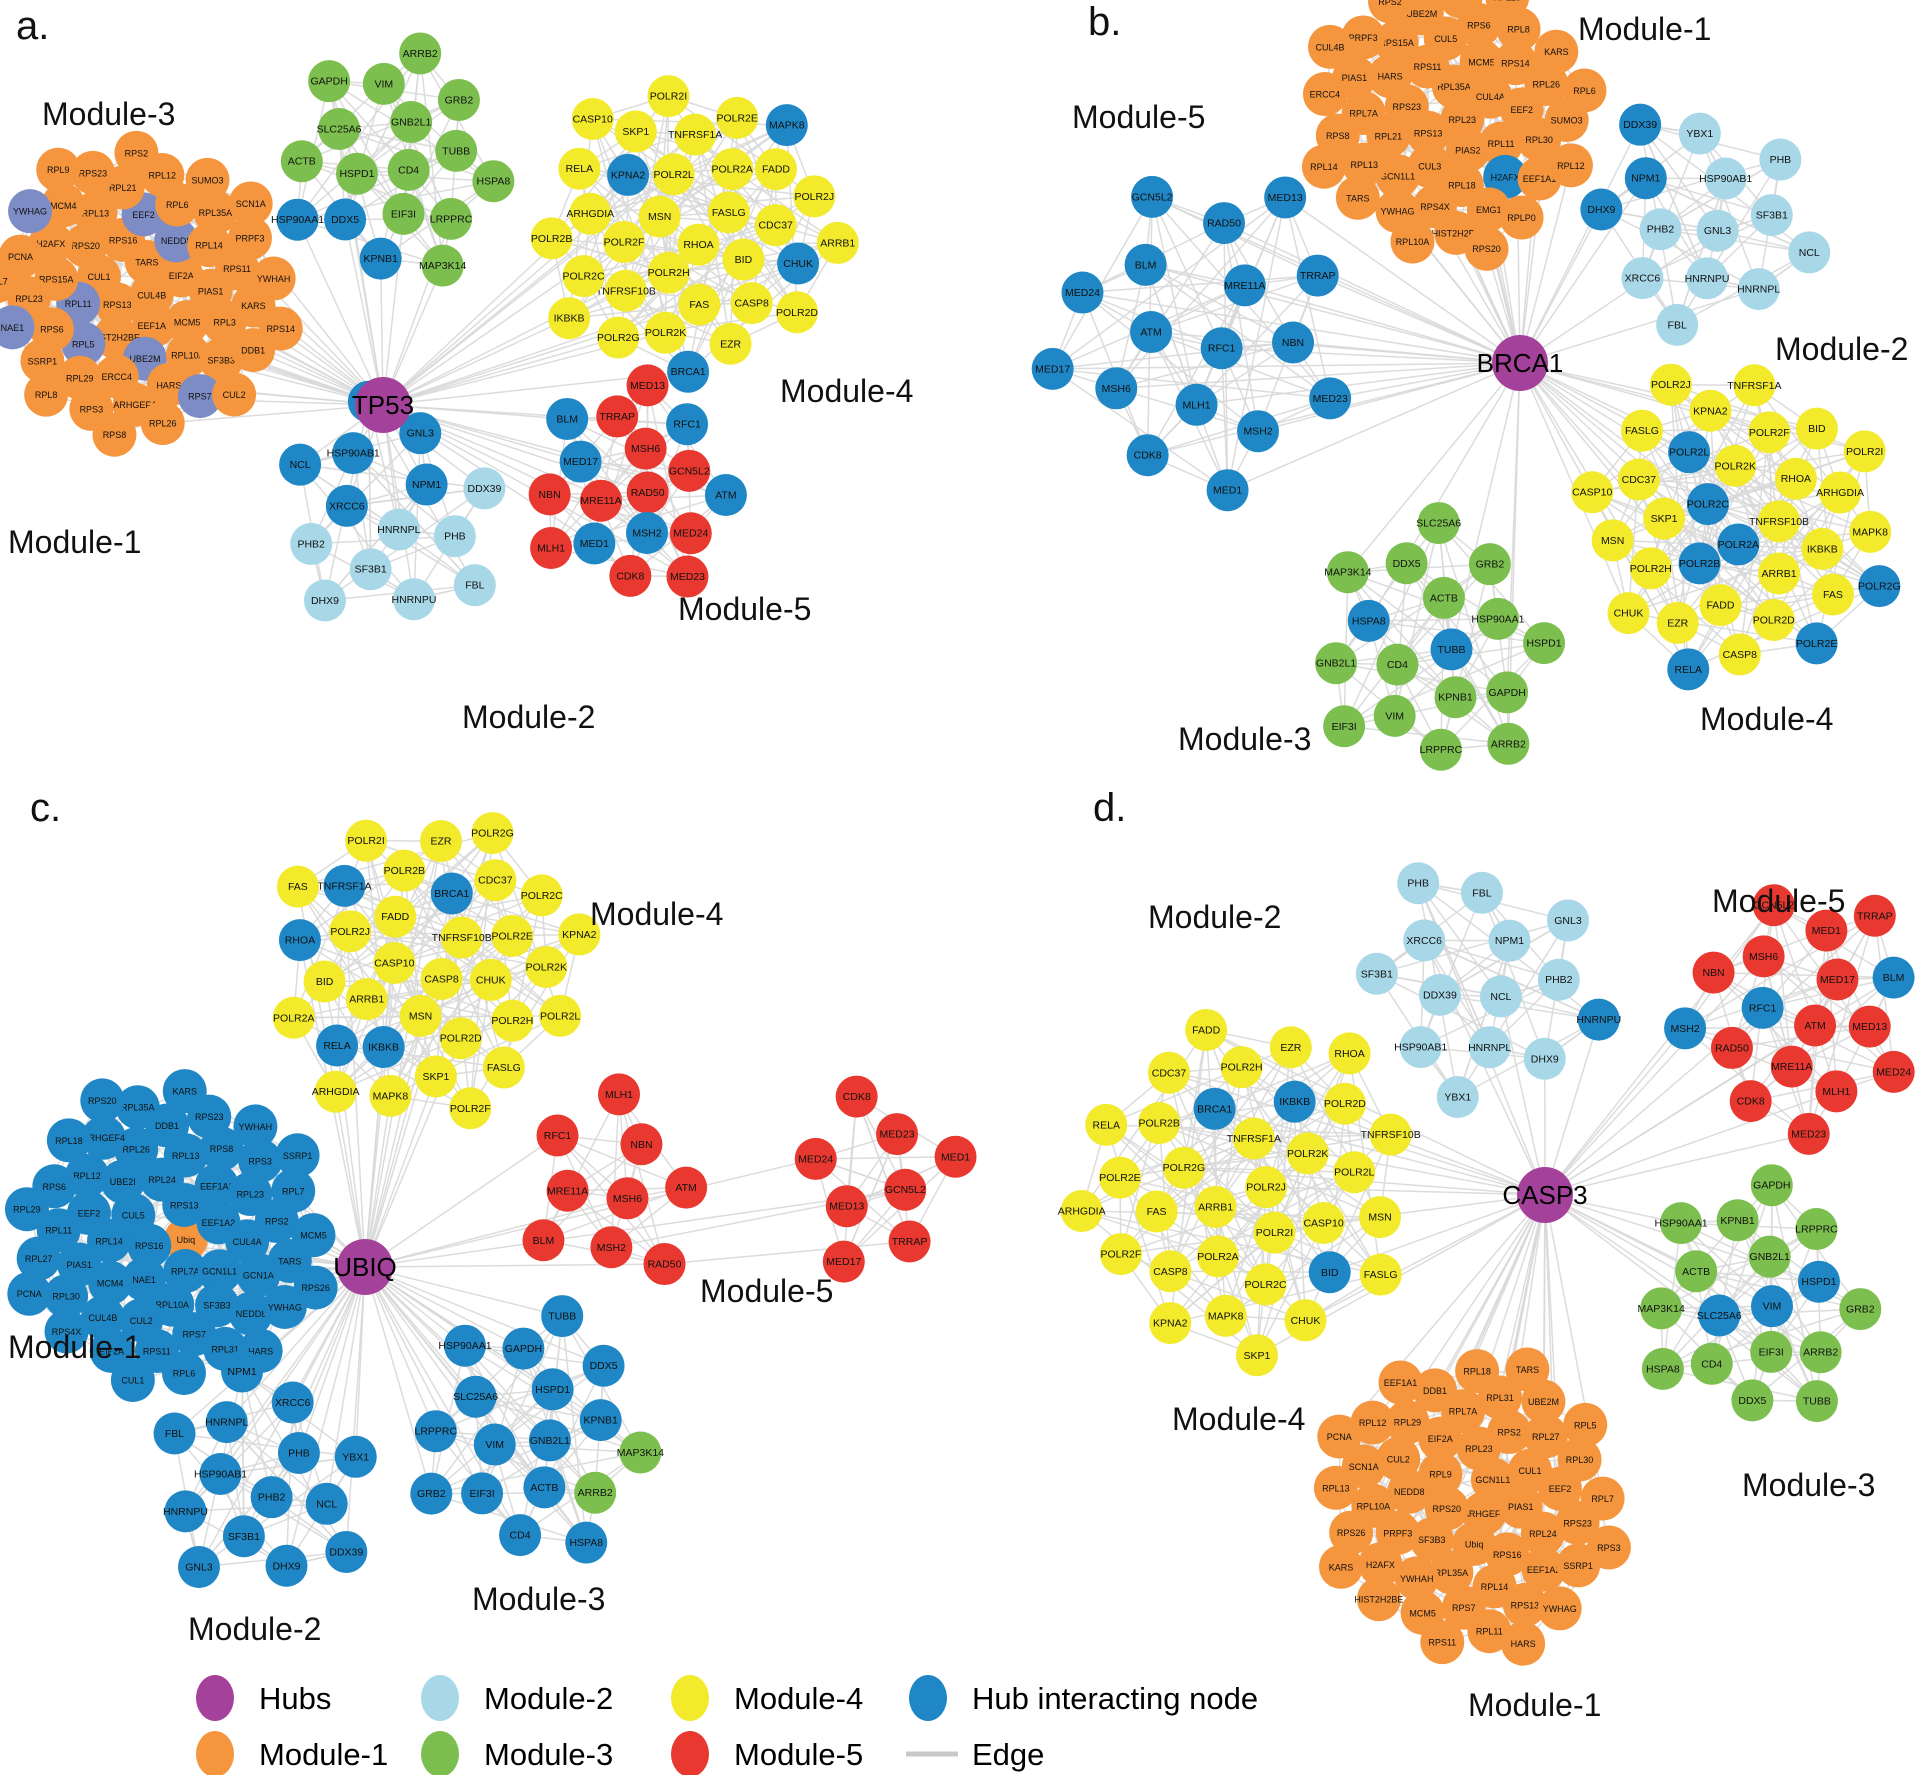  Describe the element at coordinates (1530, 1471) in the screenshot. I see `node-label: CUL1` at that location.